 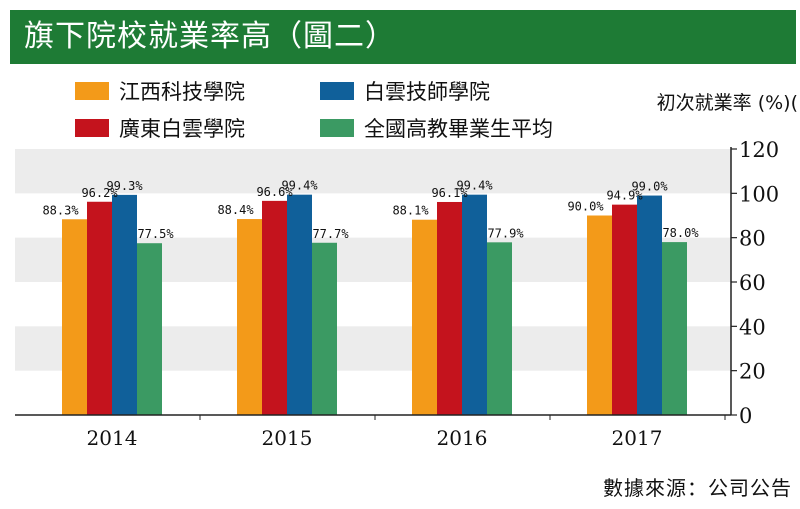 What do you see at coordinates (680, 233) in the screenshot?
I see `data-label: 78.0%` at bounding box center [680, 233].